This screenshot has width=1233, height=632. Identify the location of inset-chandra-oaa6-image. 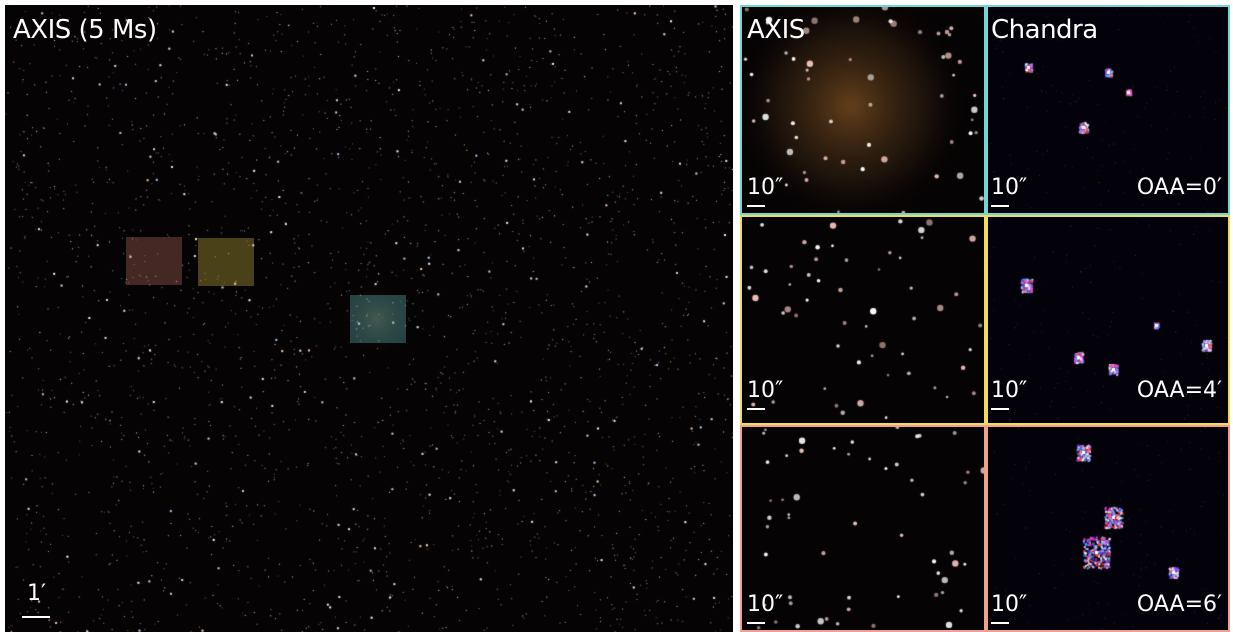
(1108, 528).